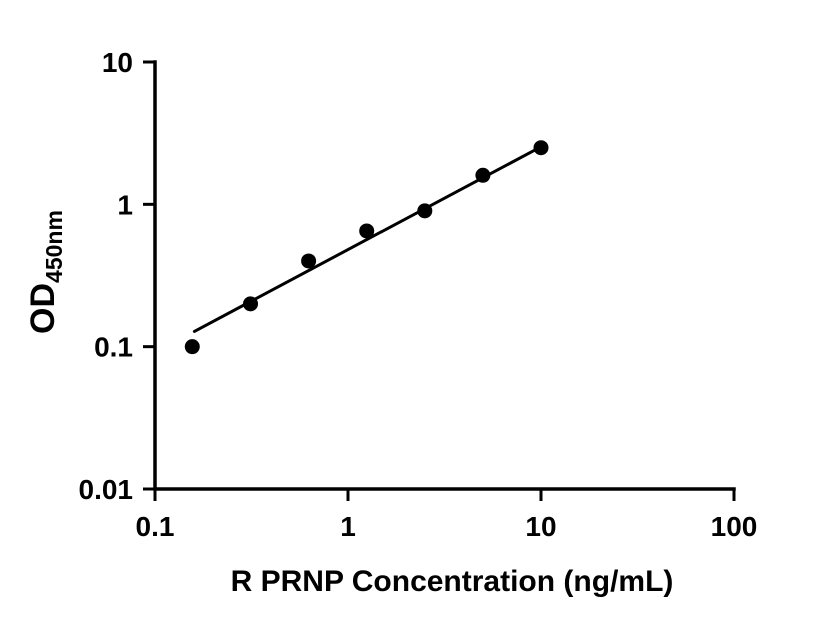  I want to click on y-axis-tick-label: 1, so click(125, 204).